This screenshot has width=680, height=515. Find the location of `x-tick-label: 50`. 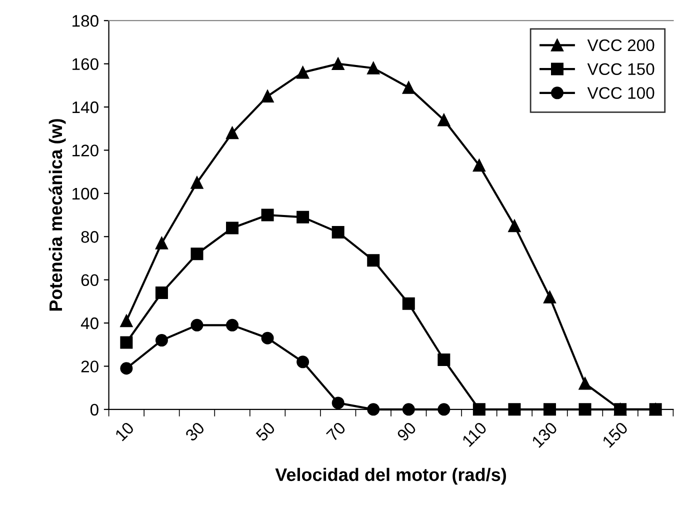

x-tick-label: 50 is located at coordinates (265, 431).